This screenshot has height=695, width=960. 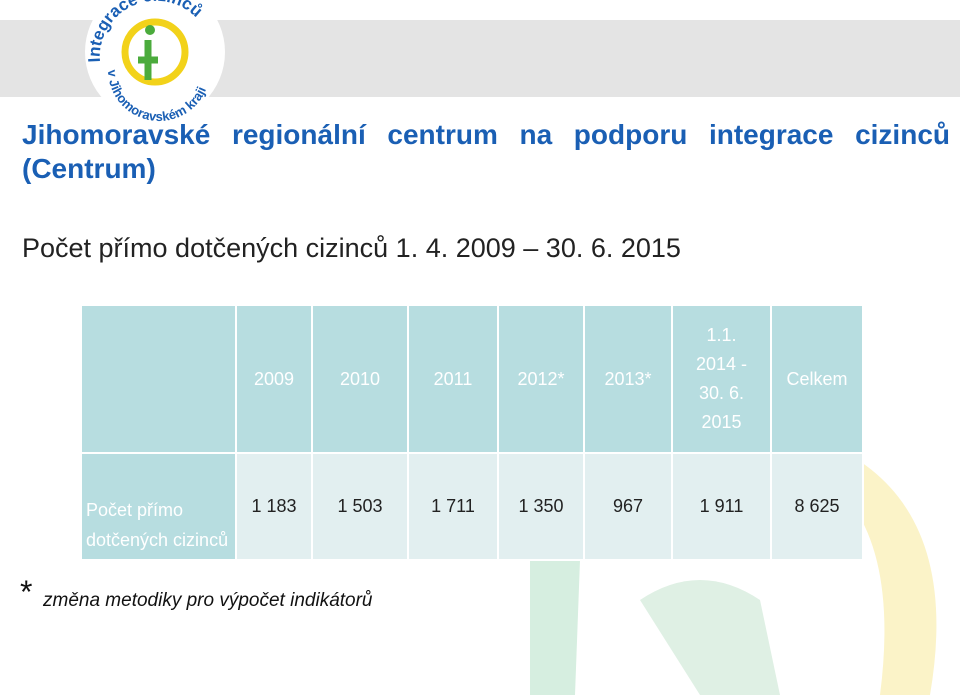 I want to click on column-header: 2012*, so click(x=541, y=379).